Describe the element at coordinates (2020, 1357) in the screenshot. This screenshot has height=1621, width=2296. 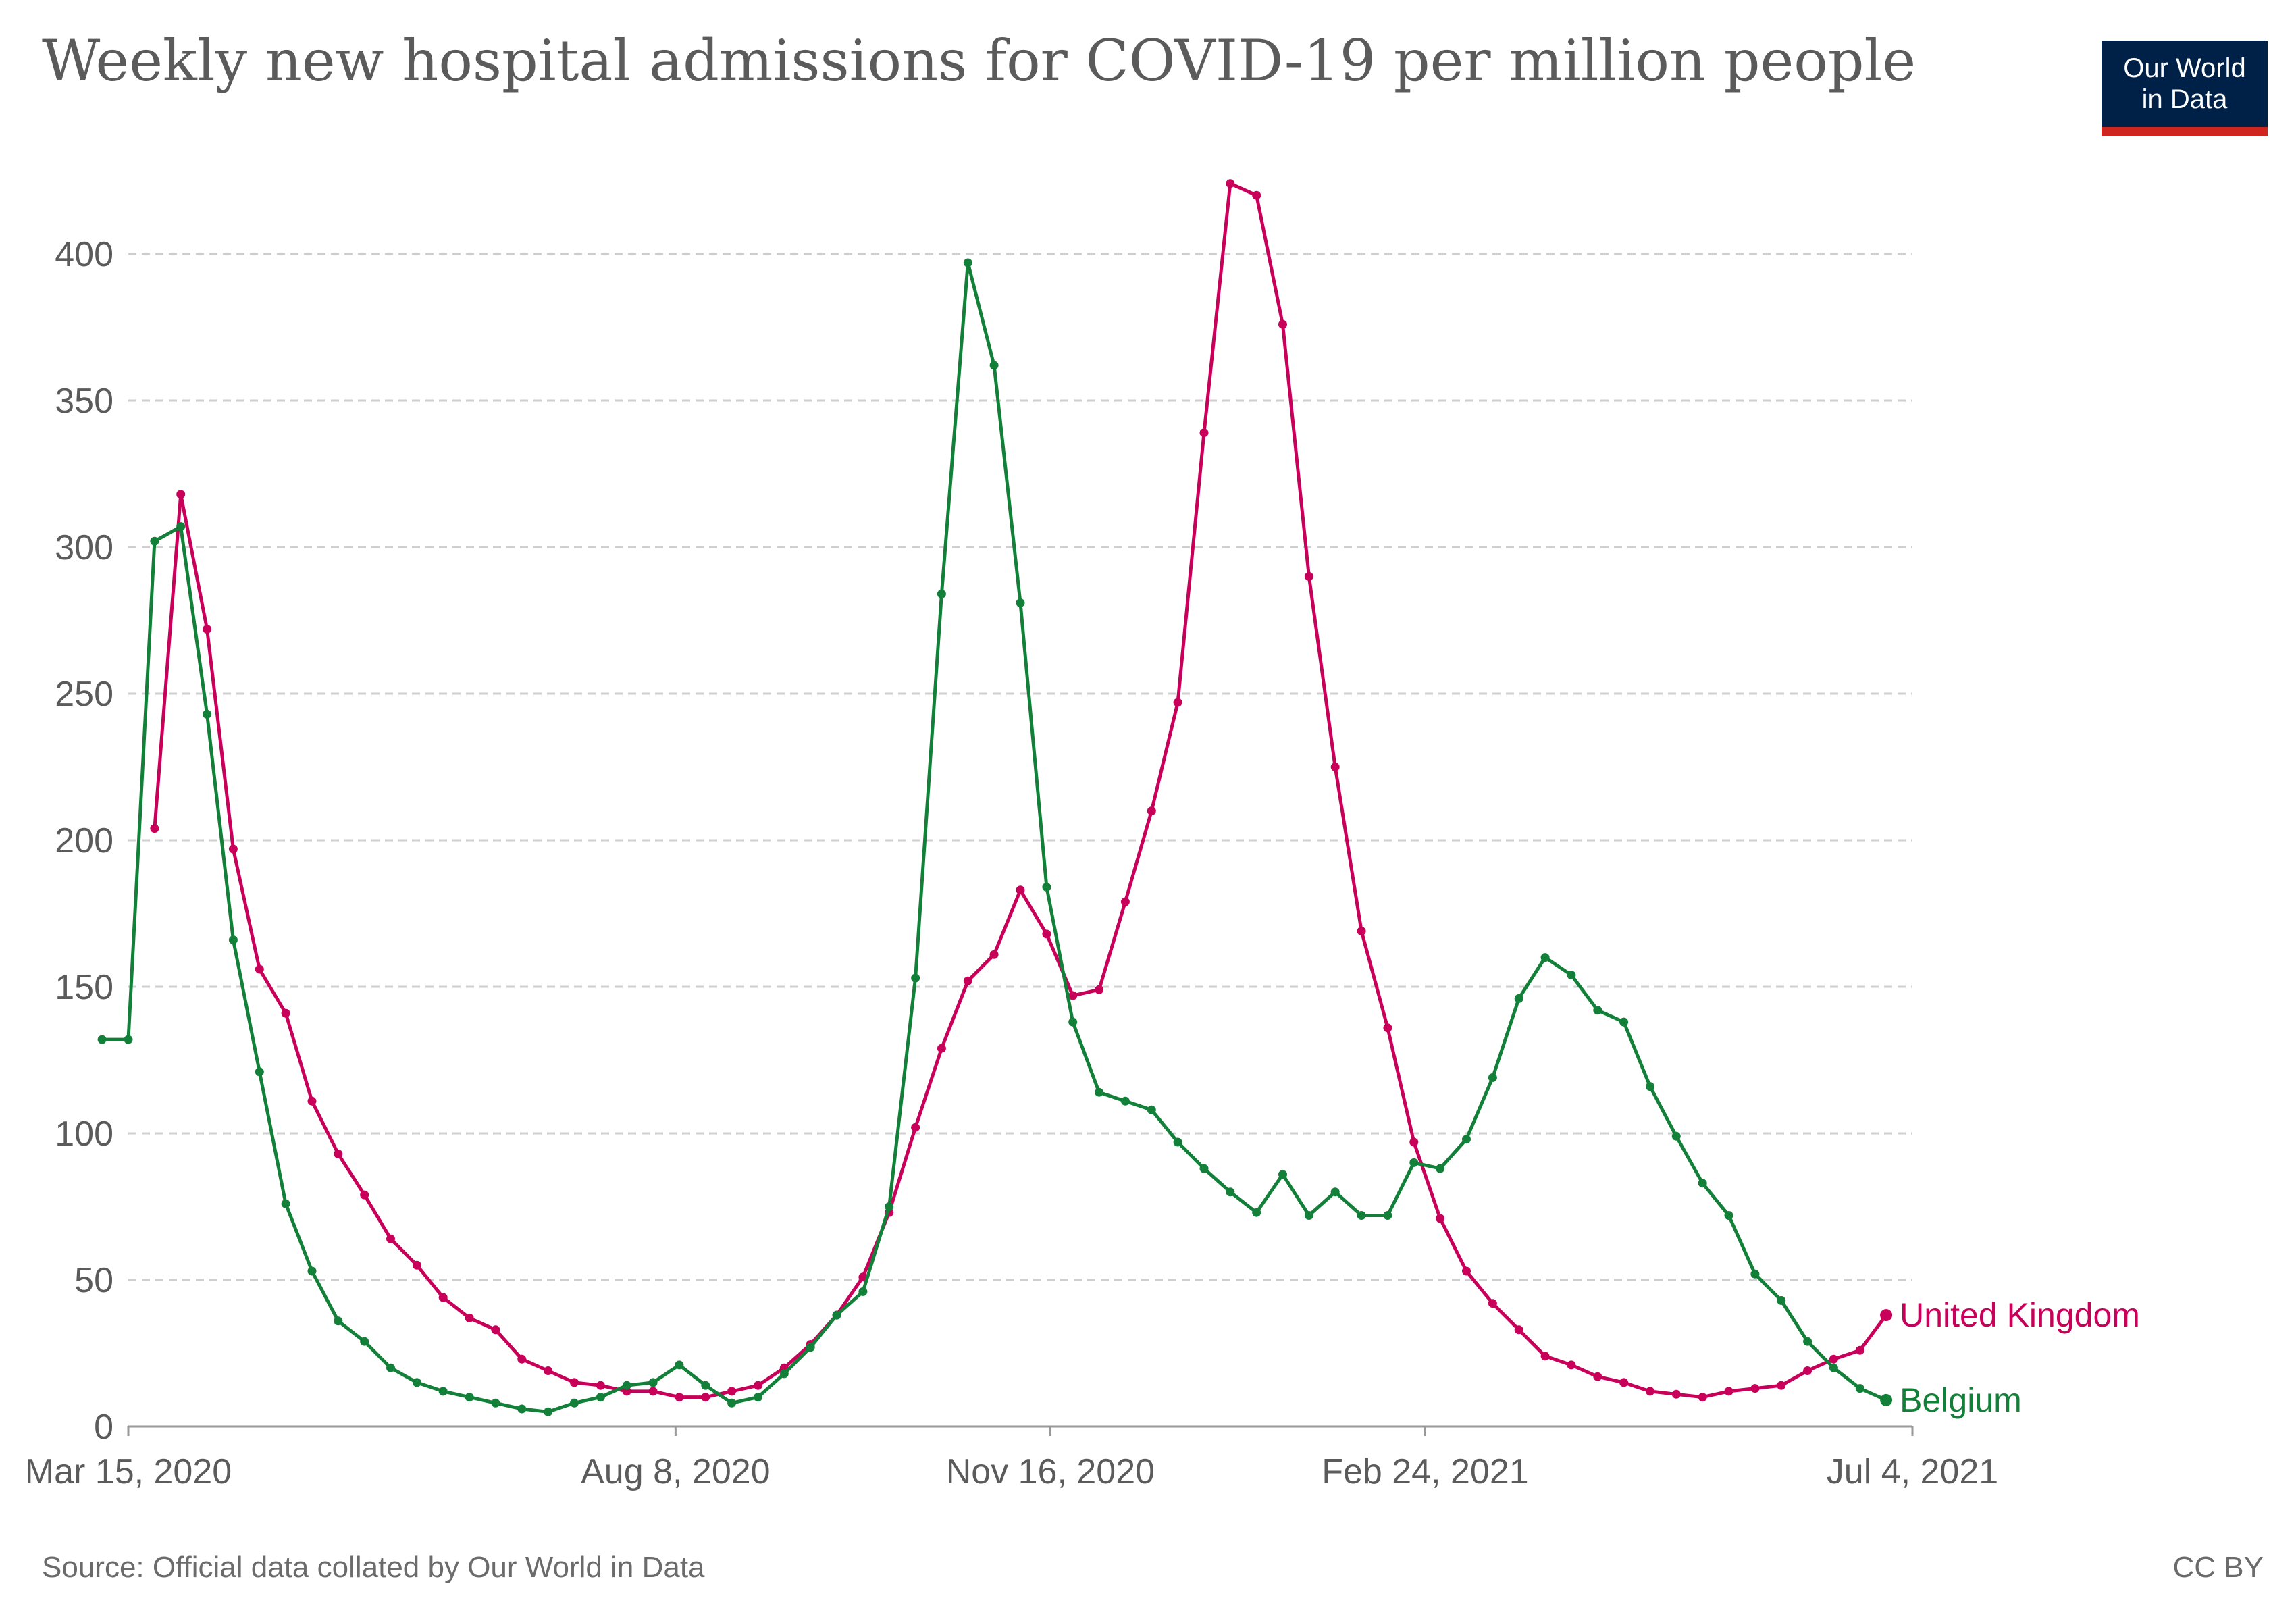
I see `series-labels: United Kingdom Belgium` at that location.